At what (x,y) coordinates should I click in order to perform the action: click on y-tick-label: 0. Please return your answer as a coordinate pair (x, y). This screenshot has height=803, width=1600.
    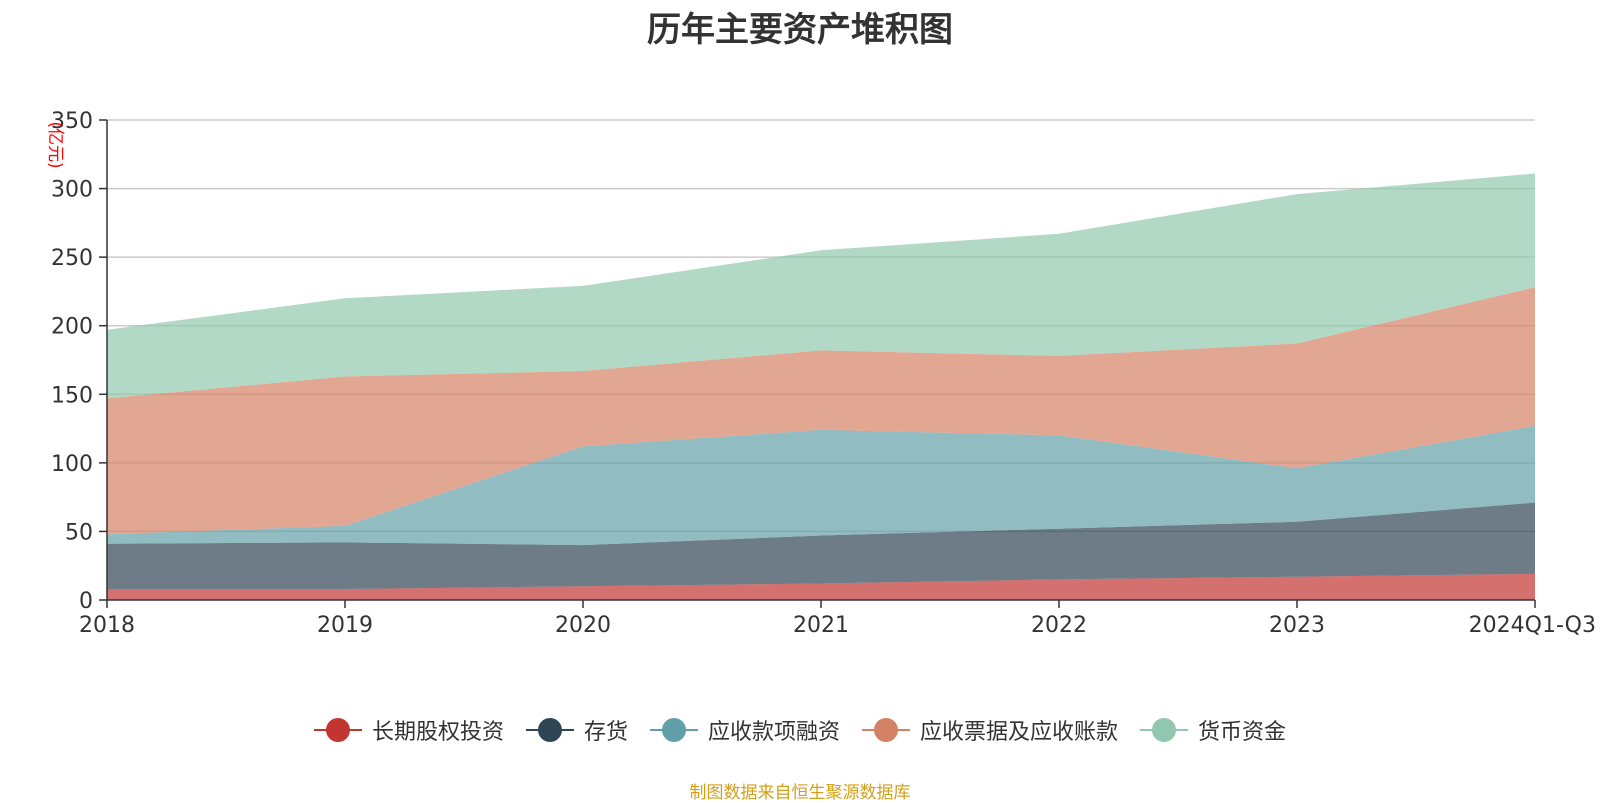
    Looking at the image, I should click on (86, 601).